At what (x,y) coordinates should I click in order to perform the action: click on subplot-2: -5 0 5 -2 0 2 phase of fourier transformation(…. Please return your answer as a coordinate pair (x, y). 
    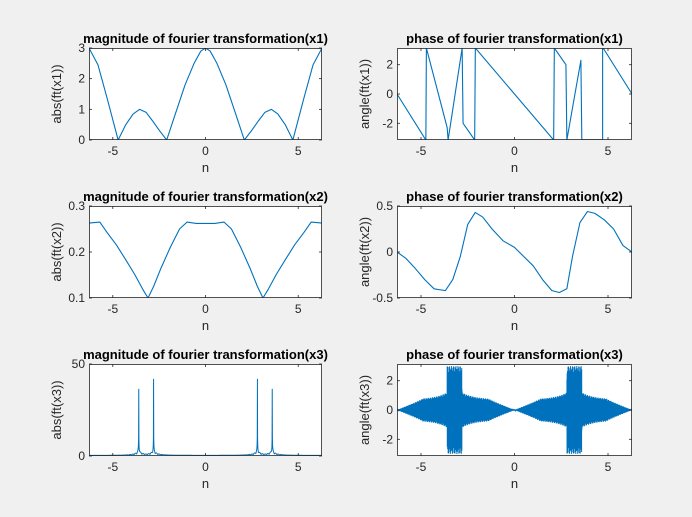
    Looking at the image, I should click on (494, 103).